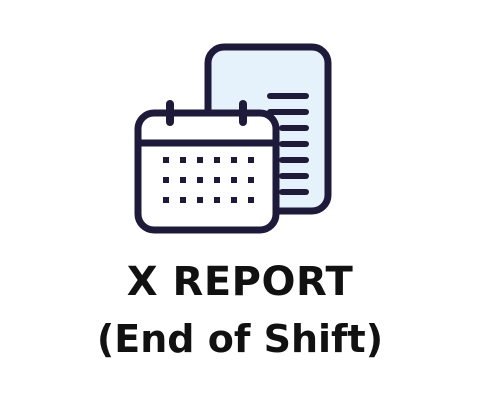 This screenshot has height=400, width=480. I want to click on calendar-icon, so click(207, 167).